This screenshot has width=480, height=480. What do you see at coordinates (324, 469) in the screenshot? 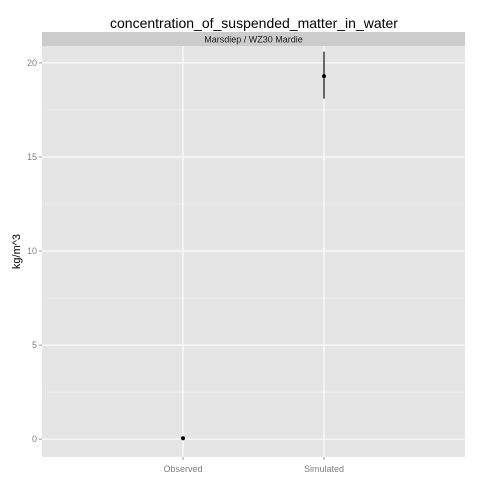
I see `x-tick-label: Simulated` at bounding box center [324, 469].